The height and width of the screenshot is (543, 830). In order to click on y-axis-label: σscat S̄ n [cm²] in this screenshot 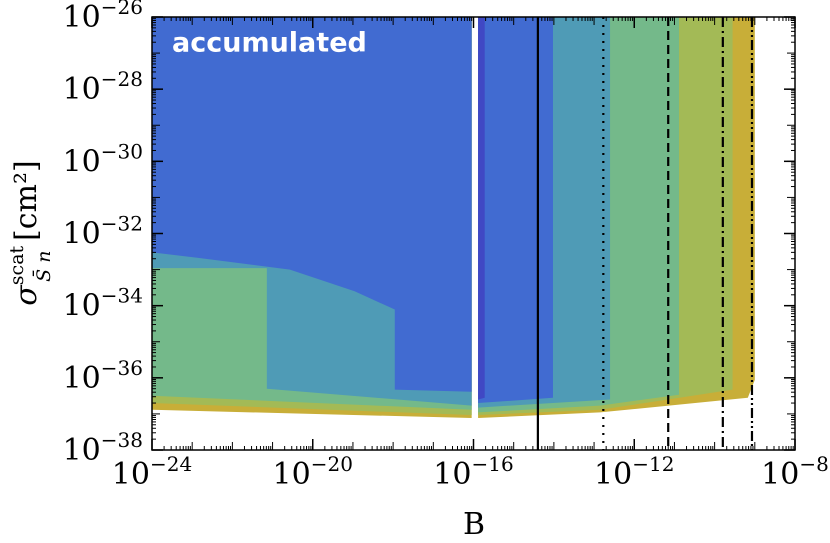, I will do `click(30, 232)`.